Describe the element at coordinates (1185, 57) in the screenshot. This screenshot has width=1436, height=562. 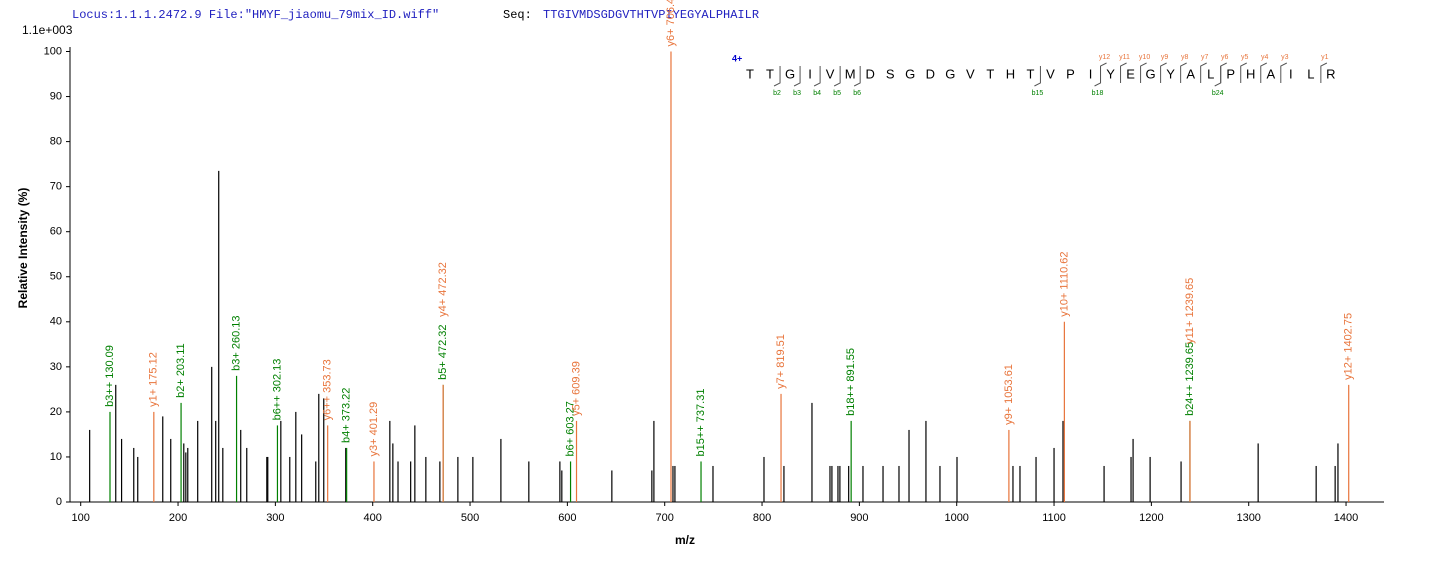
I see `y-label: y8` at that location.